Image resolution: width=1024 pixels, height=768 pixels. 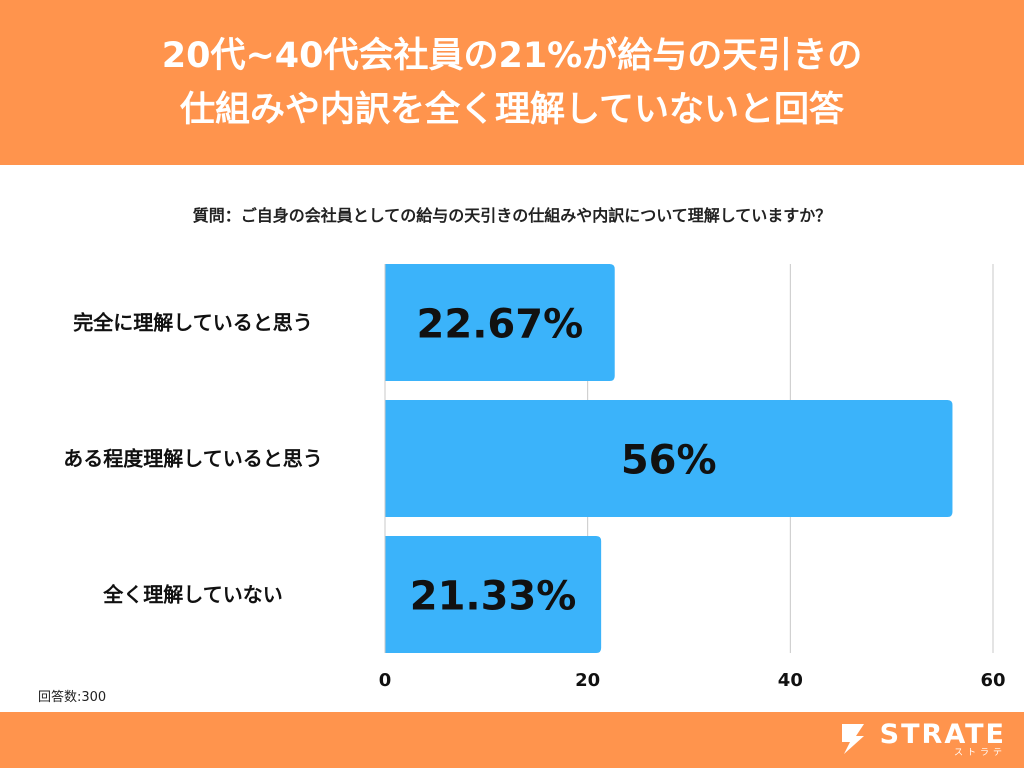 I want to click on category-label: 完全に理解していると思う, so click(x=192, y=323).